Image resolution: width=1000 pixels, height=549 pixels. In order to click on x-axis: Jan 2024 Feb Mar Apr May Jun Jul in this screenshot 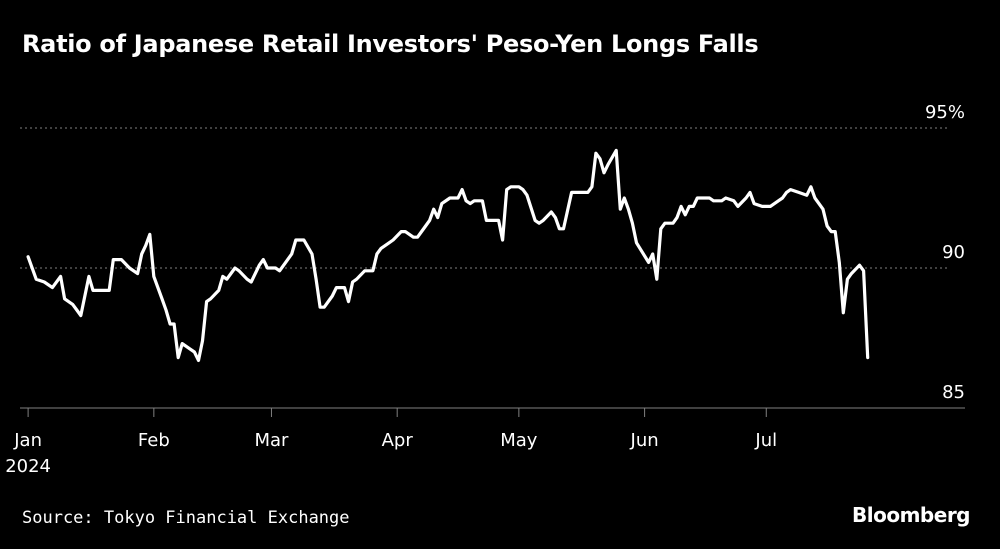, I will do `click(485, 442)`.